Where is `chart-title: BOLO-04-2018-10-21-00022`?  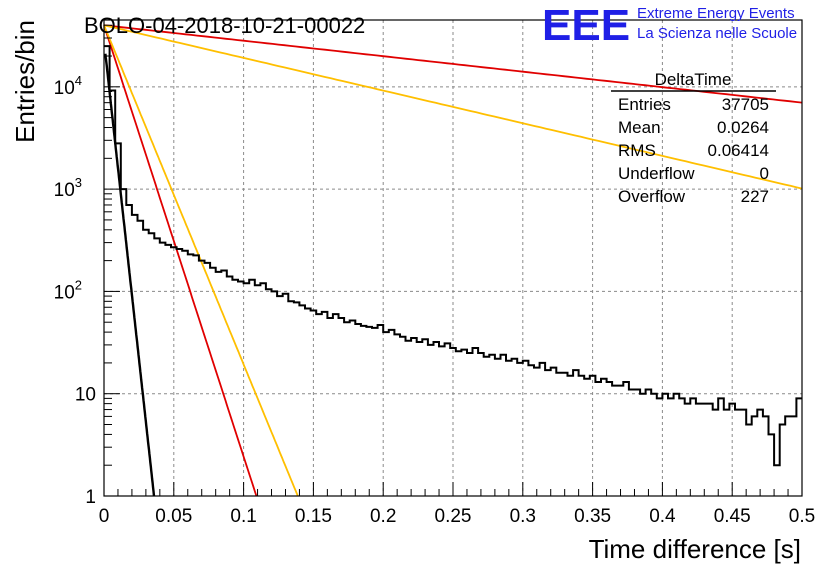 chart-title: BOLO-04-2018-10-21-00022 is located at coordinates (224, 25).